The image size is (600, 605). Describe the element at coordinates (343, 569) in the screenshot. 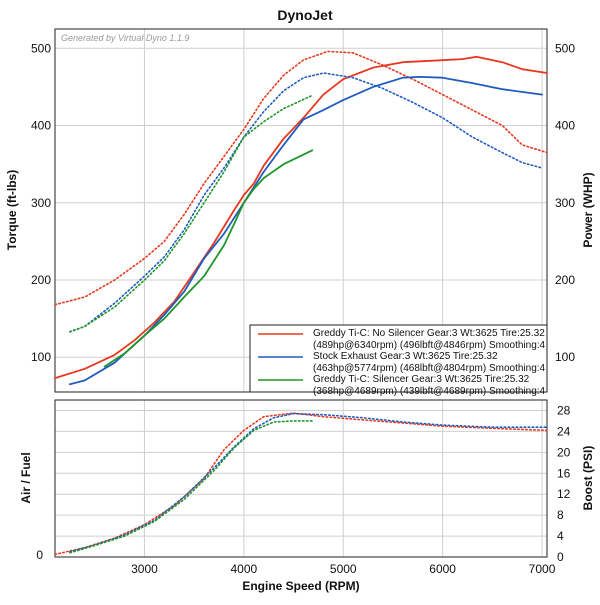

I see `rpm-tick-label: 5000` at that location.